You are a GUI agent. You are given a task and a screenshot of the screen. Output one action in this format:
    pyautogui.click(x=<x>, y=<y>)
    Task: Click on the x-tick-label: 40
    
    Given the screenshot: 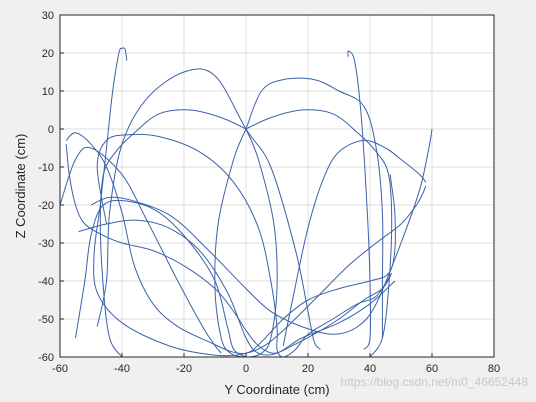 What is the action you would take?
    pyautogui.click(x=370, y=369)
    